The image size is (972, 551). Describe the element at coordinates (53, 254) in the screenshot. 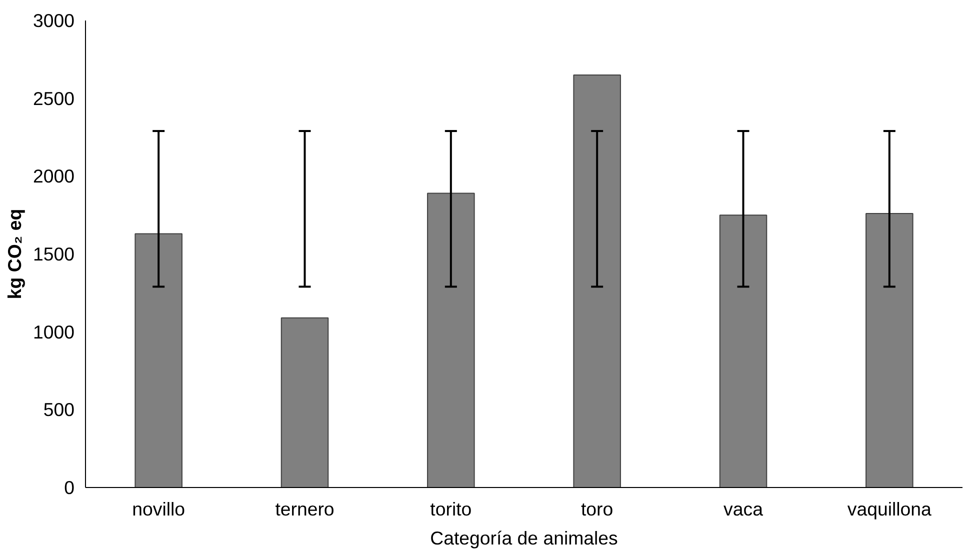

I see `y-tick-label: 1500` at that location.